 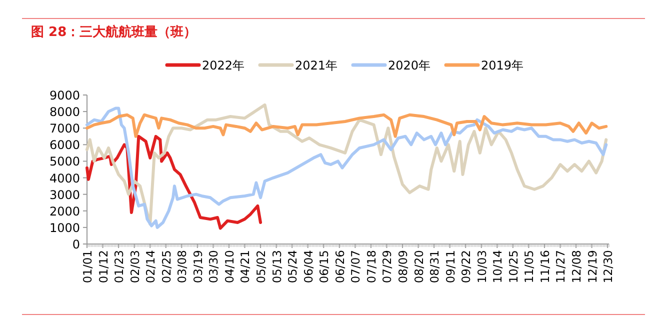 I want to click on x-tick-label: 12/30, so click(x=608, y=267).